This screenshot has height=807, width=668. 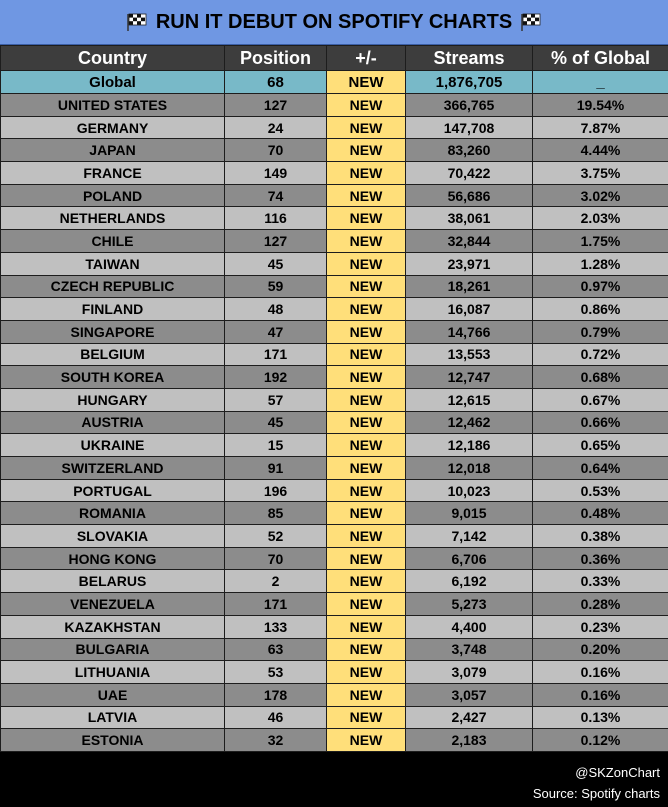 I want to click on table-row: BULGARIA 63 NEW 3,748 0.20%, so click(x=334, y=649).